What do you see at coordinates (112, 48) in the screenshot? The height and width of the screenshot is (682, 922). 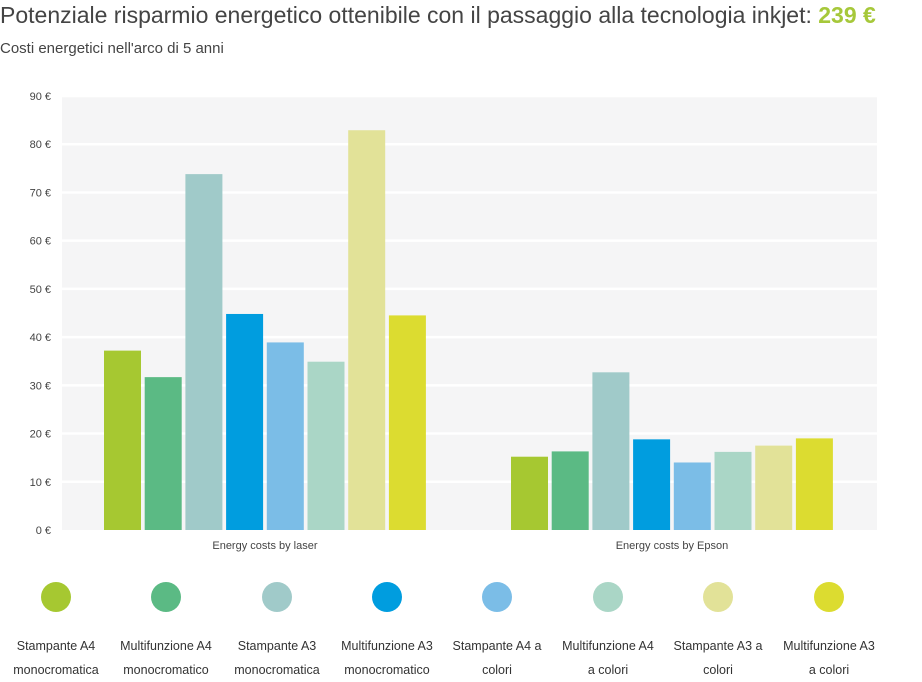 I see `chart-subtitle: Costi energetici nell'arco di 5 anni` at bounding box center [112, 48].